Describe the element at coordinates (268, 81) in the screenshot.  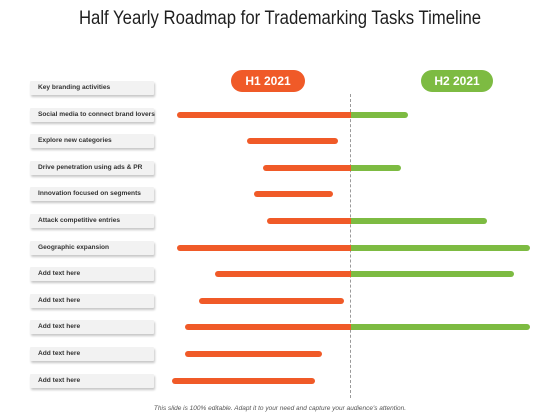
I see `period-header-h1: H1 2021` at that location.